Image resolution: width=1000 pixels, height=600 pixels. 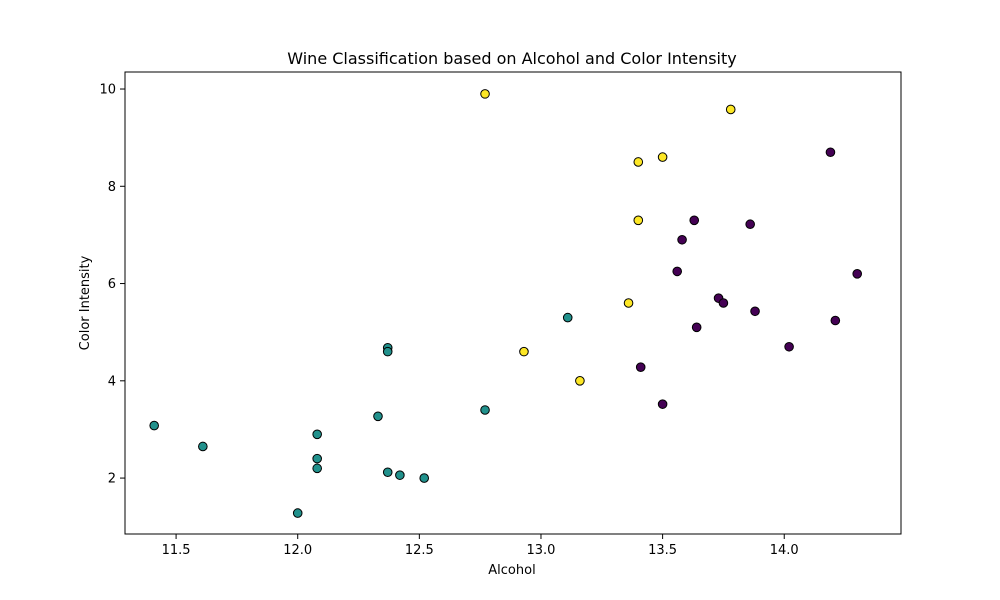 What do you see at coordinates (85, 302) in the screenshot?
I see `y-axis-label: Color Intensity` at bounding box center [85, 302].